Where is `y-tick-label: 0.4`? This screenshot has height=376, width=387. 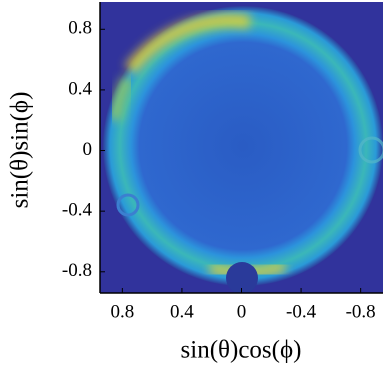
y-tick-label: 0.4 is located at coordinates (80, 88).